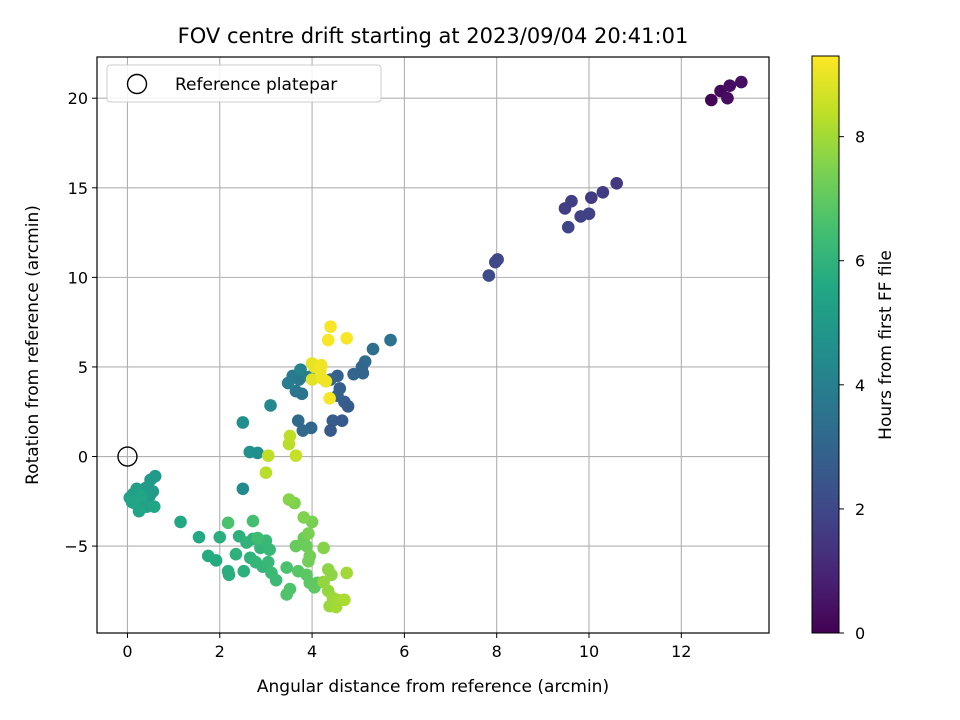 The height and width of the screenshot is (720, 960). Describe the element at coordinates (83, 457) in the screenshot. I see `y-tick-label: 0` at that location.